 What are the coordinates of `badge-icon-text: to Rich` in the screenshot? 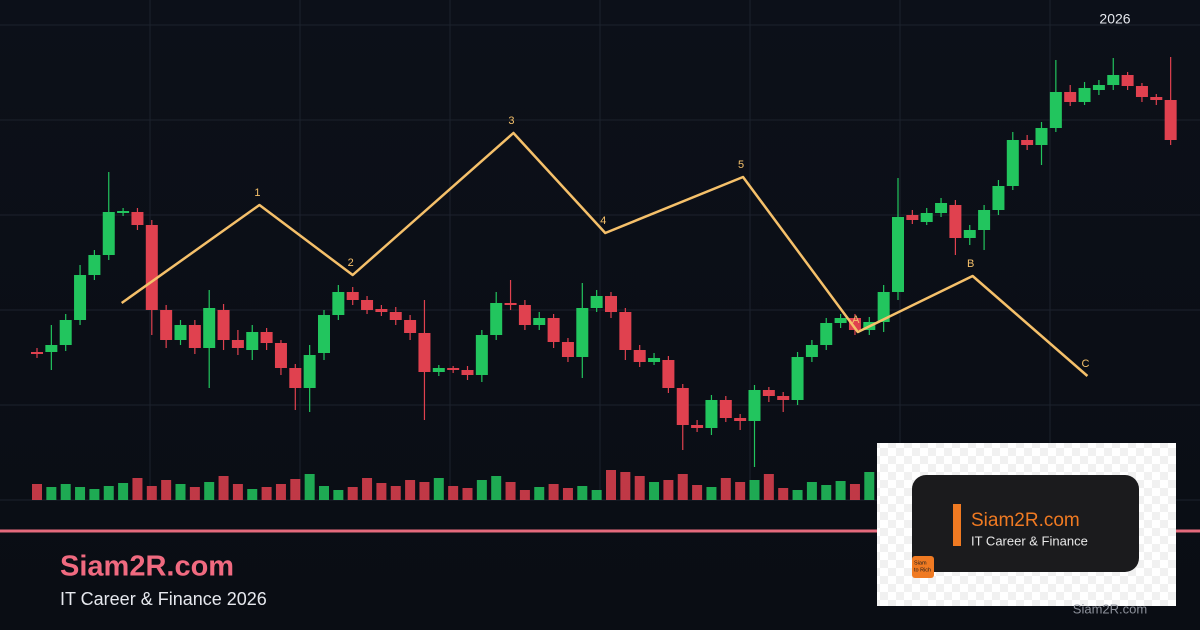 It's located at (922, 570).